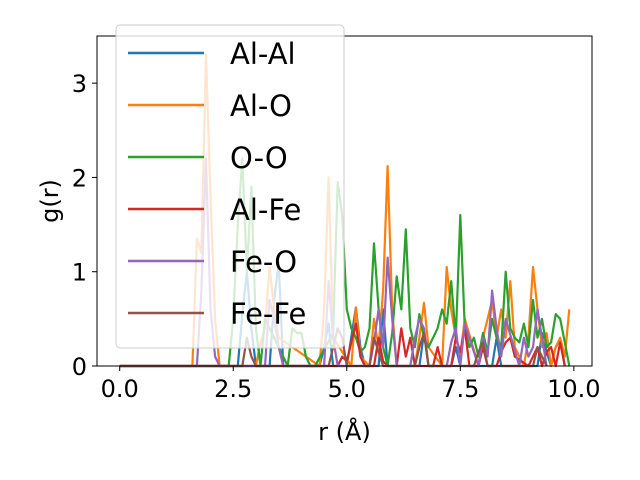  Describe the element at coordinates (261, 106) in the screenshot. I see `legend-label-al-o: Al-O` at that location.